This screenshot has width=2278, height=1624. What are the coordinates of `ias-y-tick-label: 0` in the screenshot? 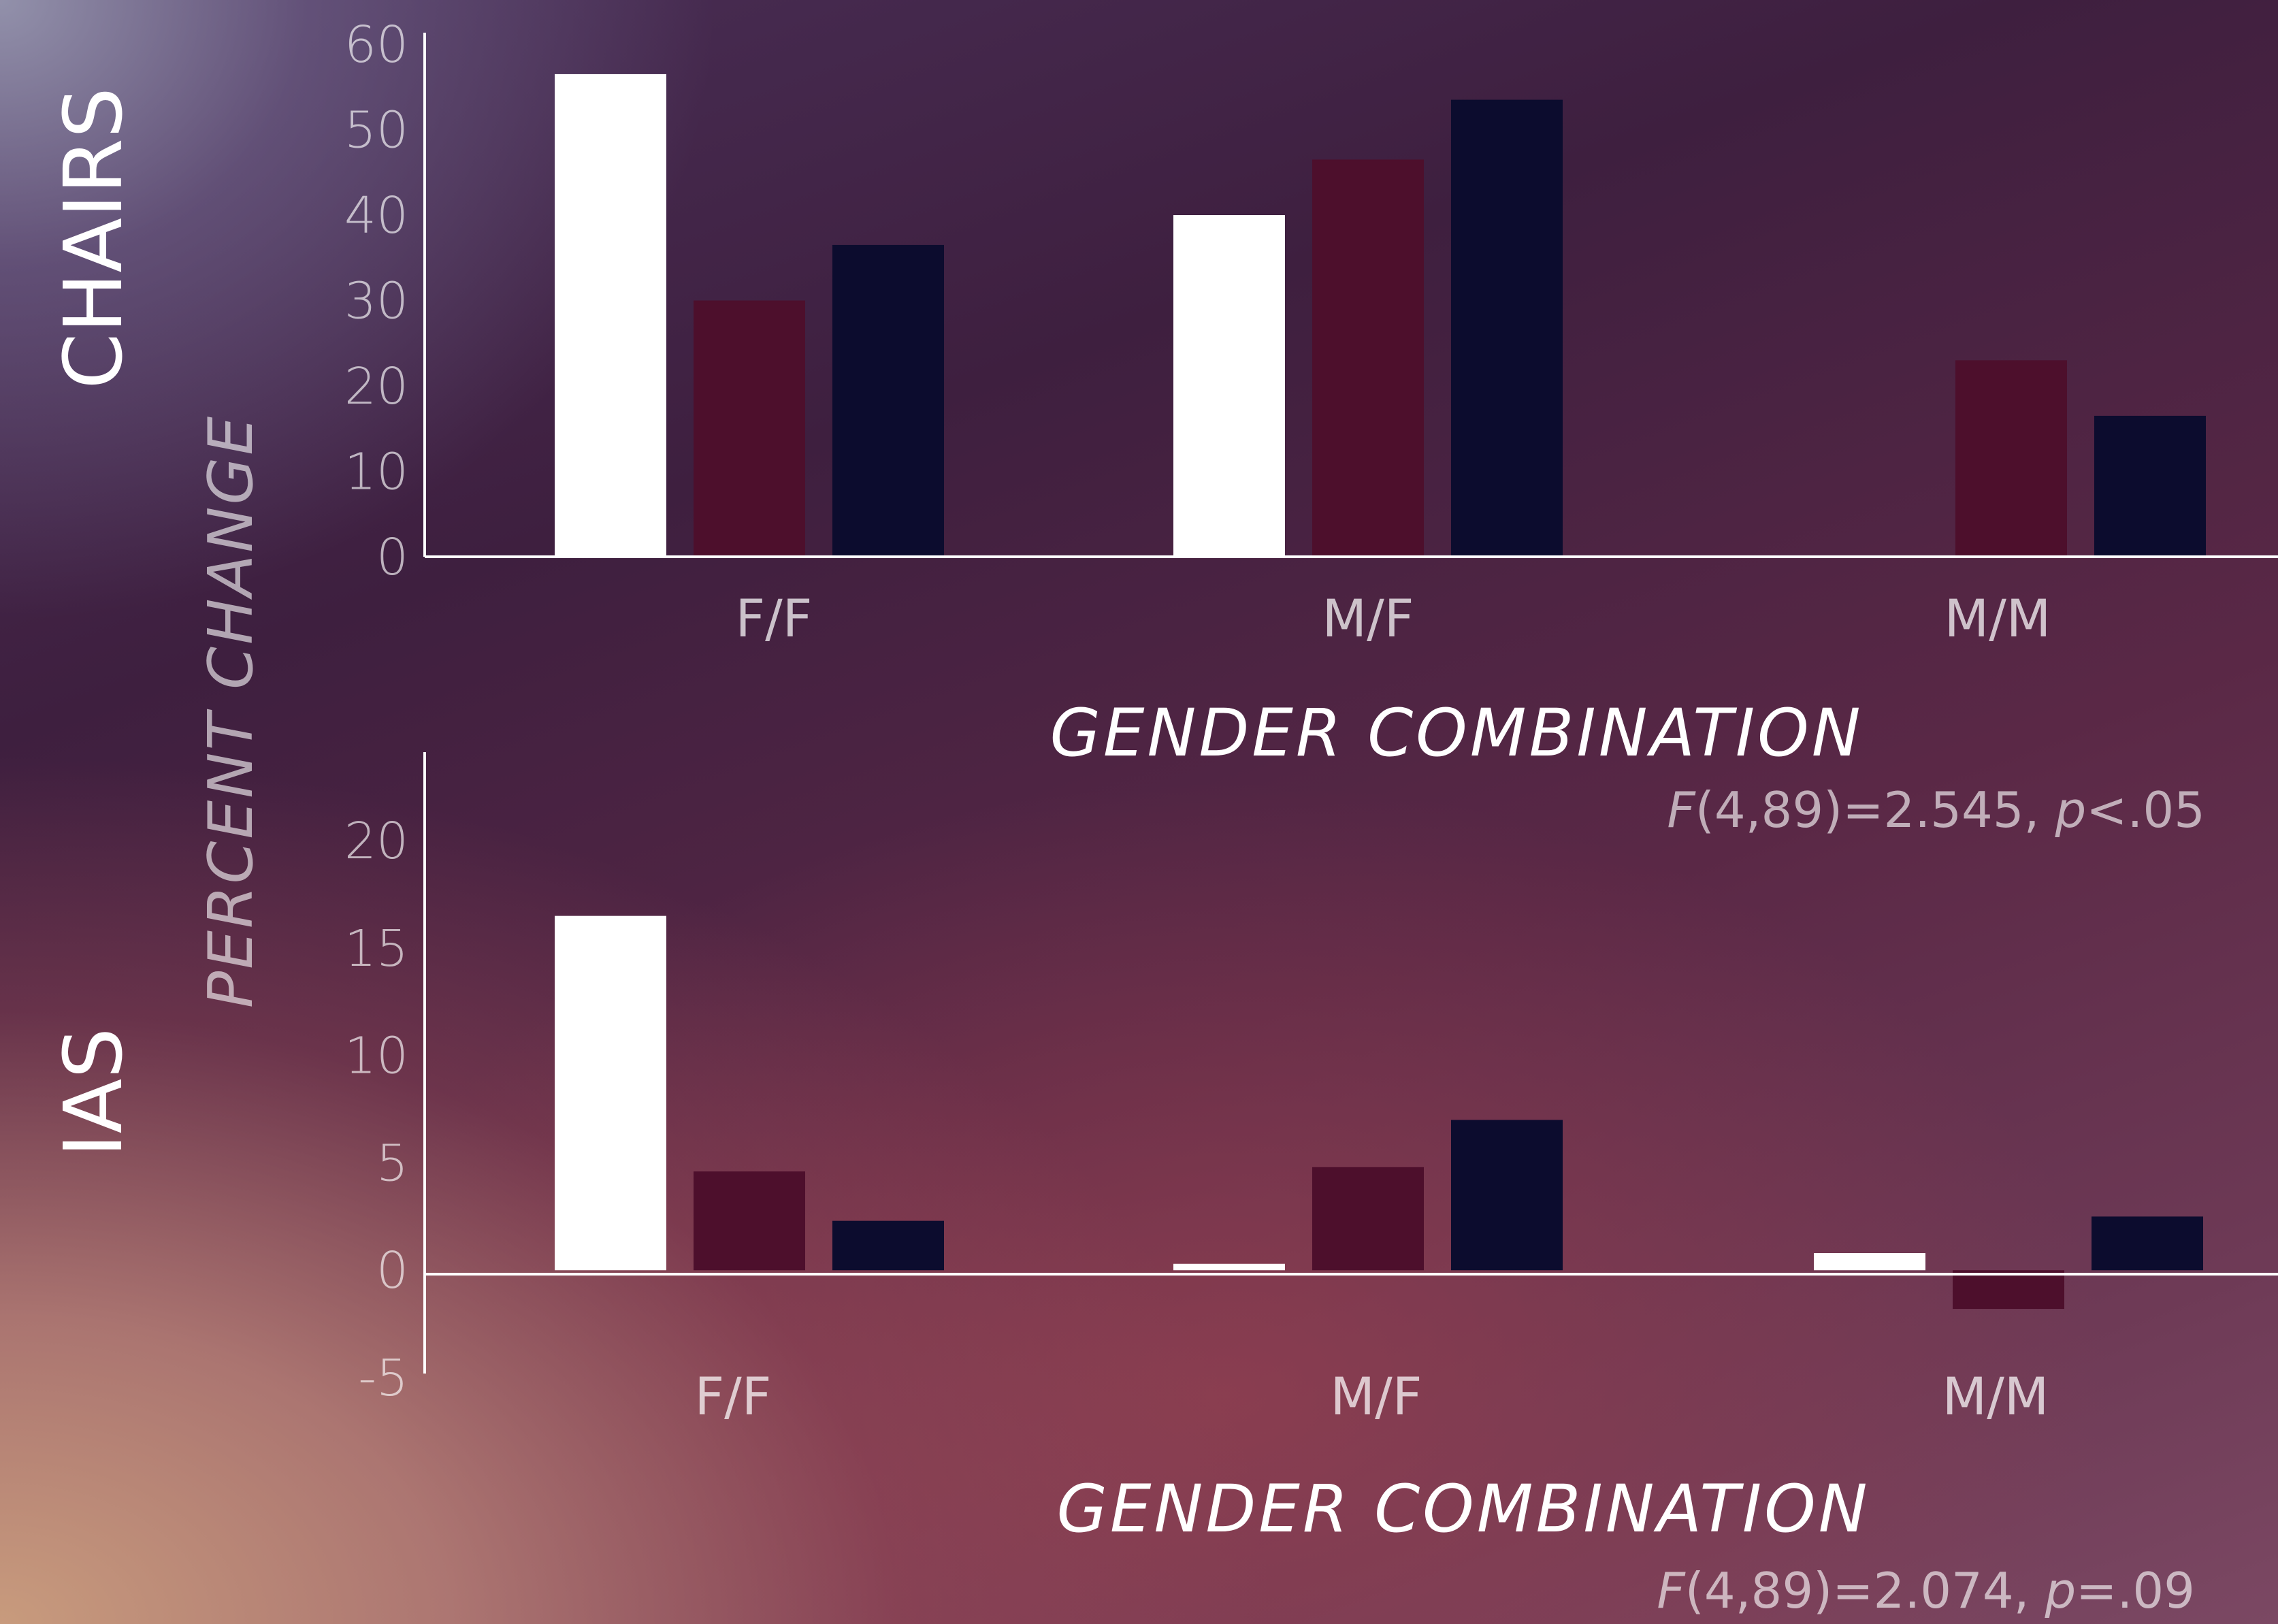 It's located at (392, 1270).